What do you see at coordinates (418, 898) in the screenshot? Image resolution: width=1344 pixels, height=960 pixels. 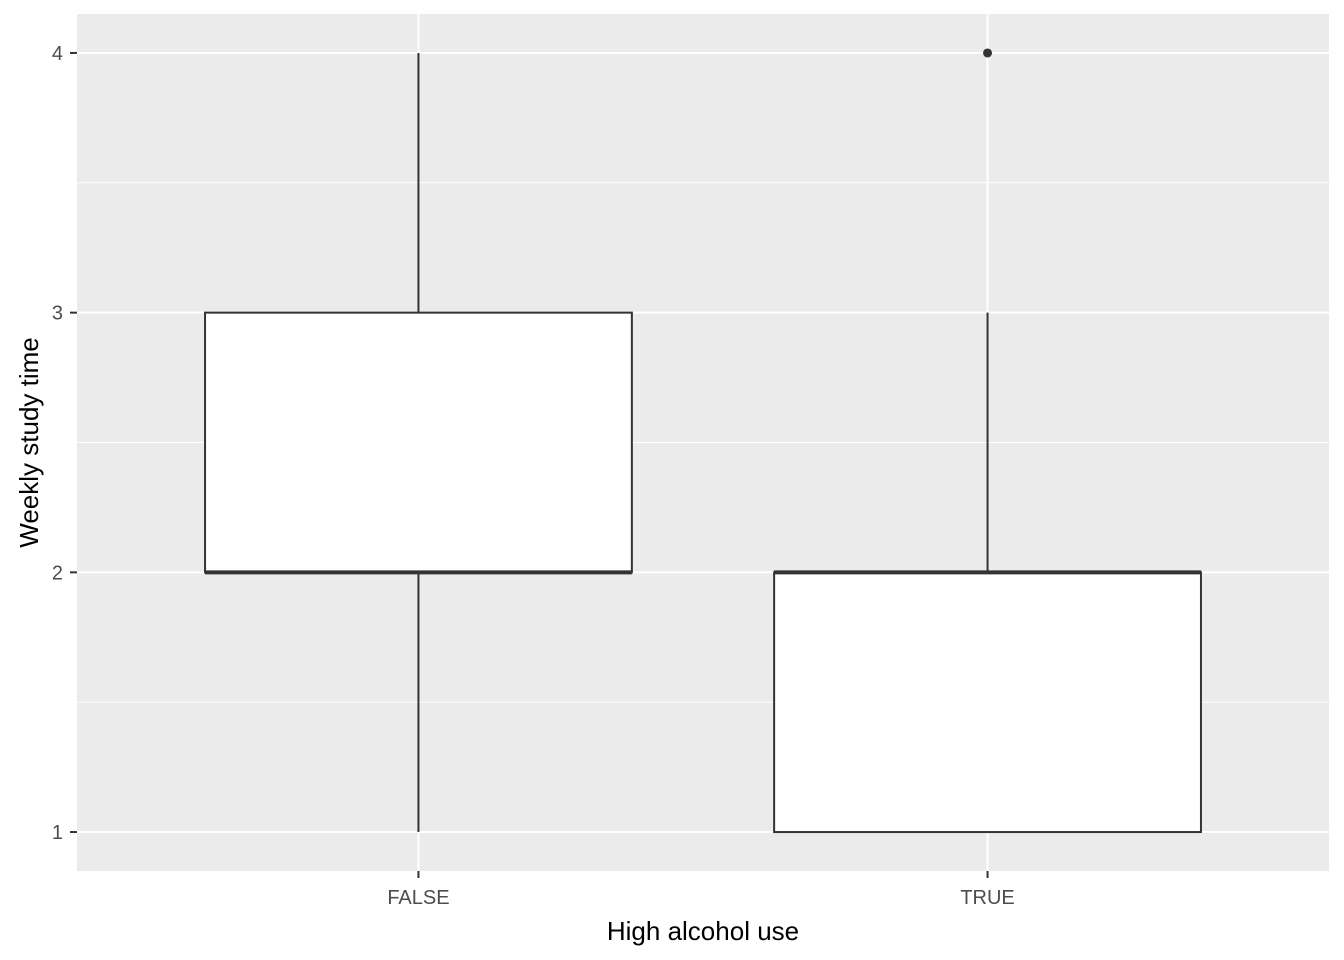 I see `x-tick-label: FALSE` at bounding box center [418, 898].